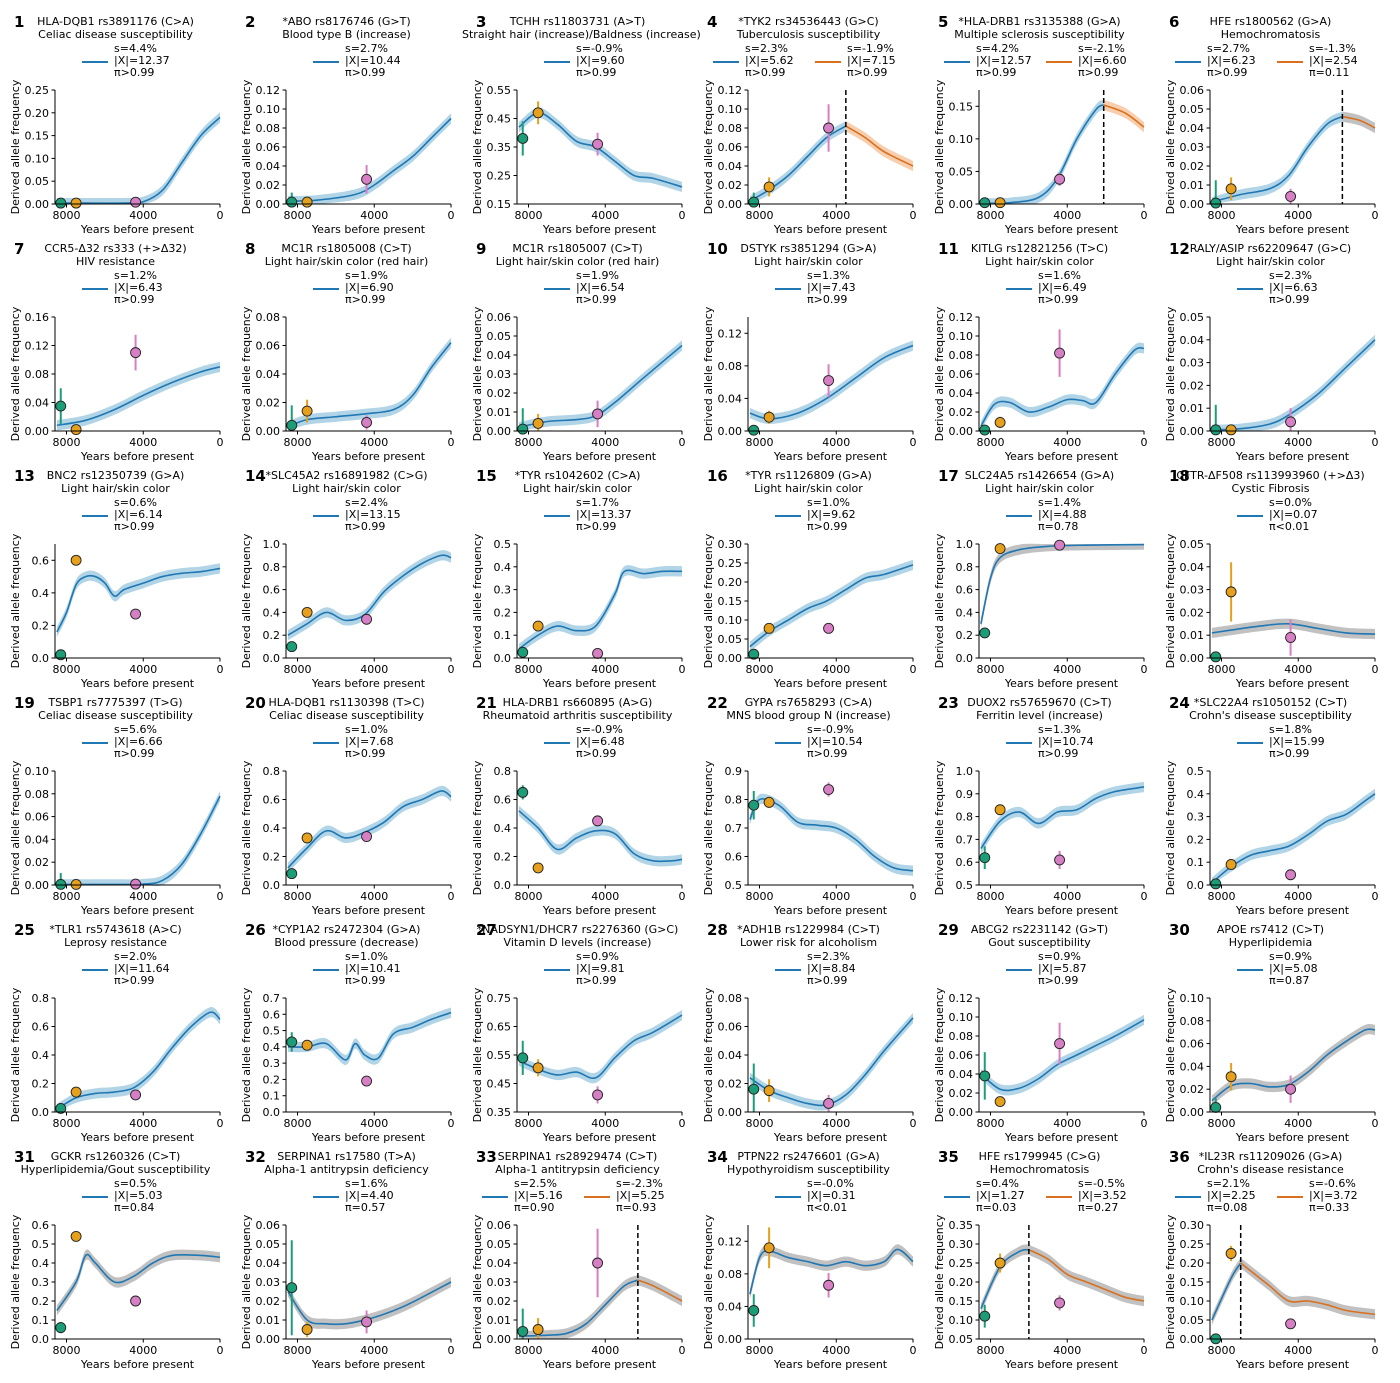 This screenshot has height=1383, width=1400. I want to click on legend-s-value: s=2.5%, so click(535, 1183).